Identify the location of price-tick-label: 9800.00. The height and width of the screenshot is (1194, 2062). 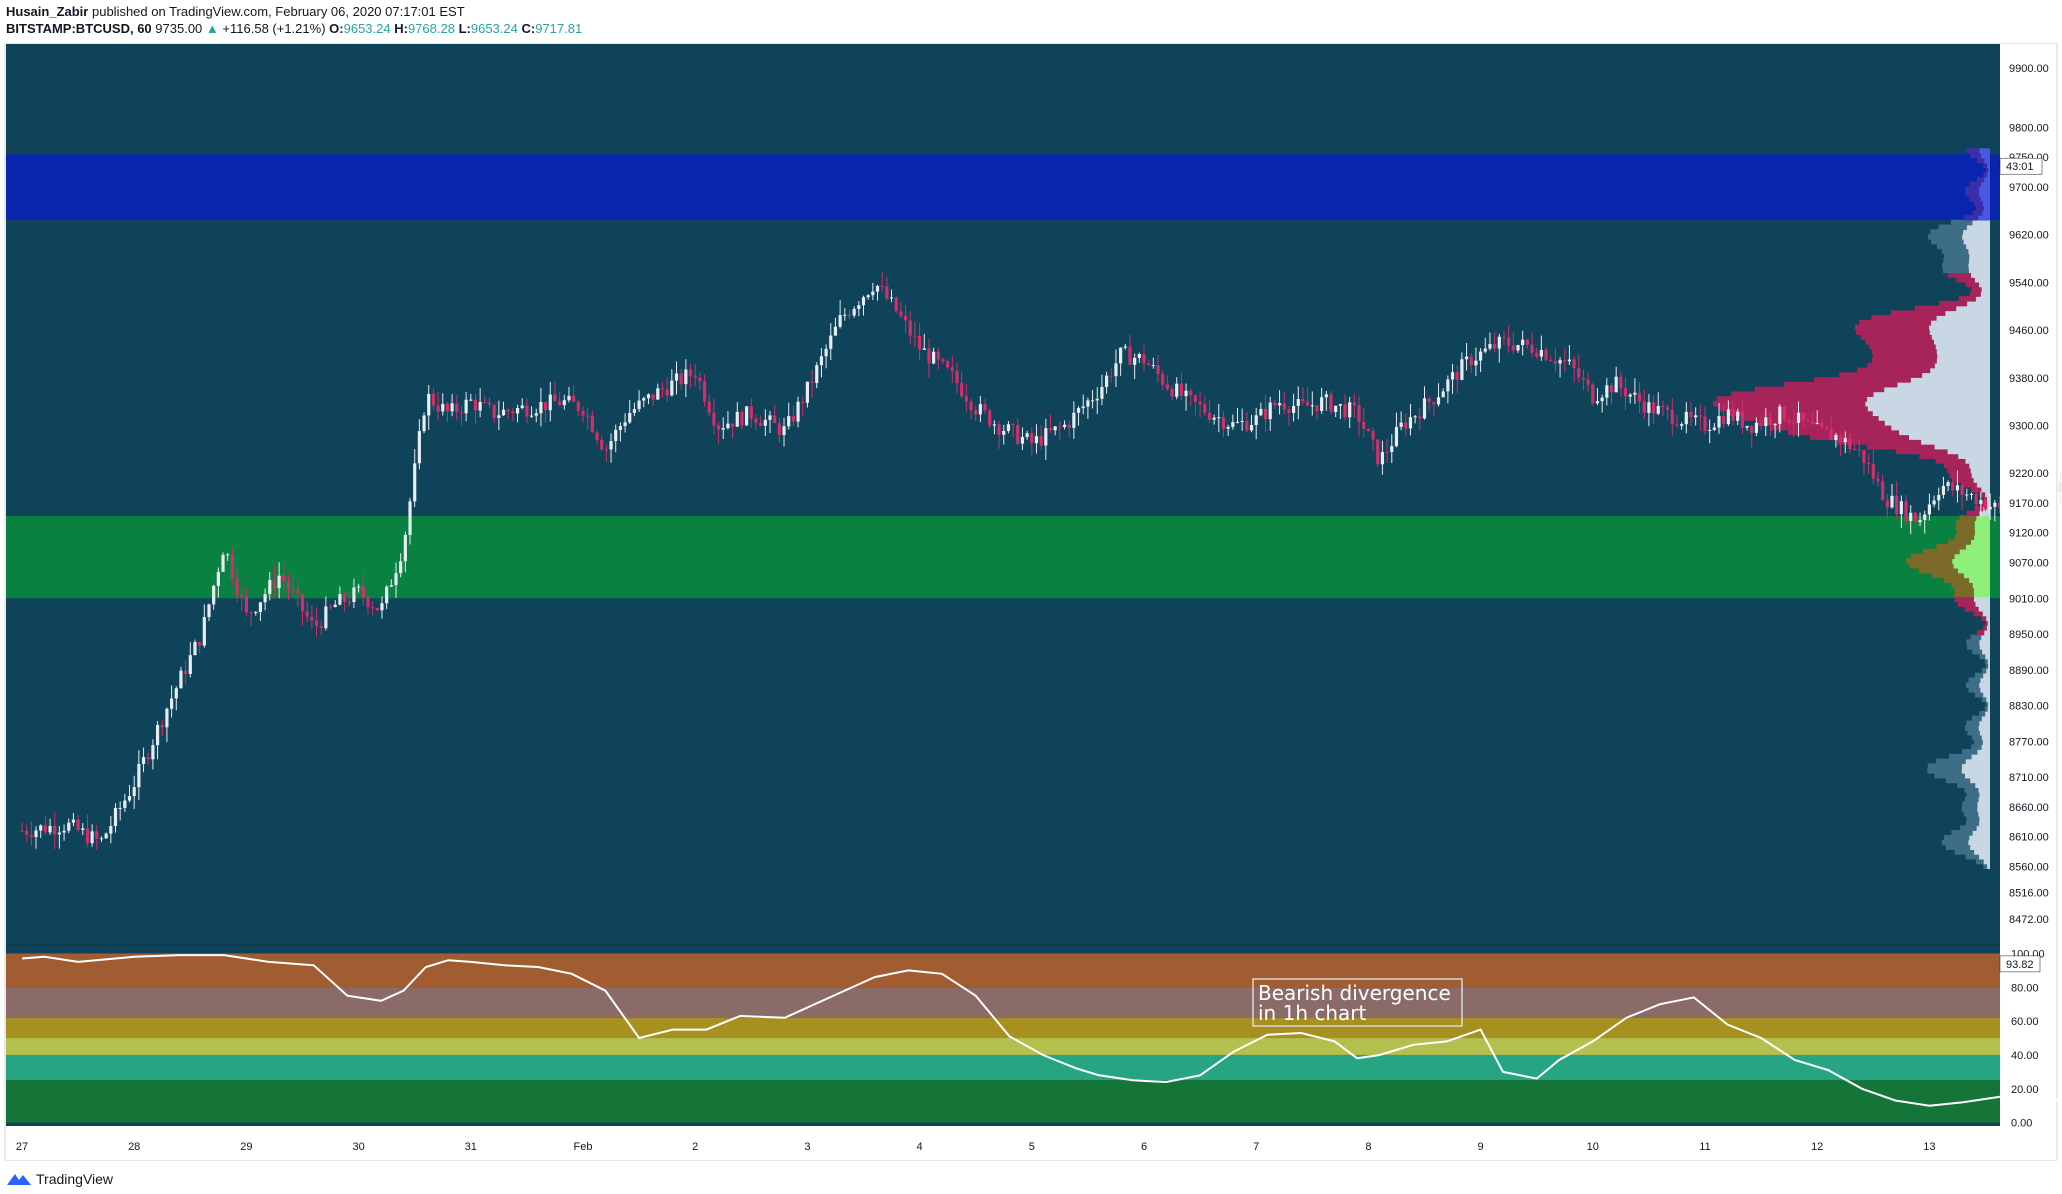
(2029, 128).